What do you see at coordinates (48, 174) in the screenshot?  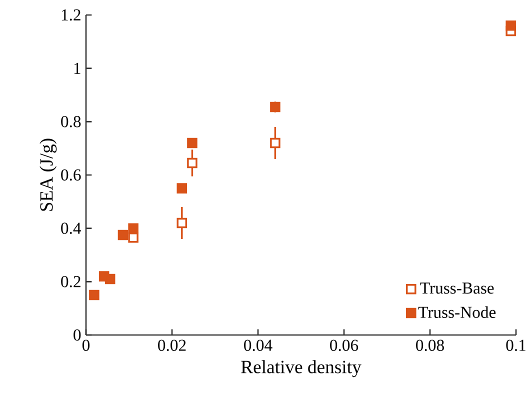 I see `y-axis-title: SEA (J/g)` at bounding box center [48, 174].